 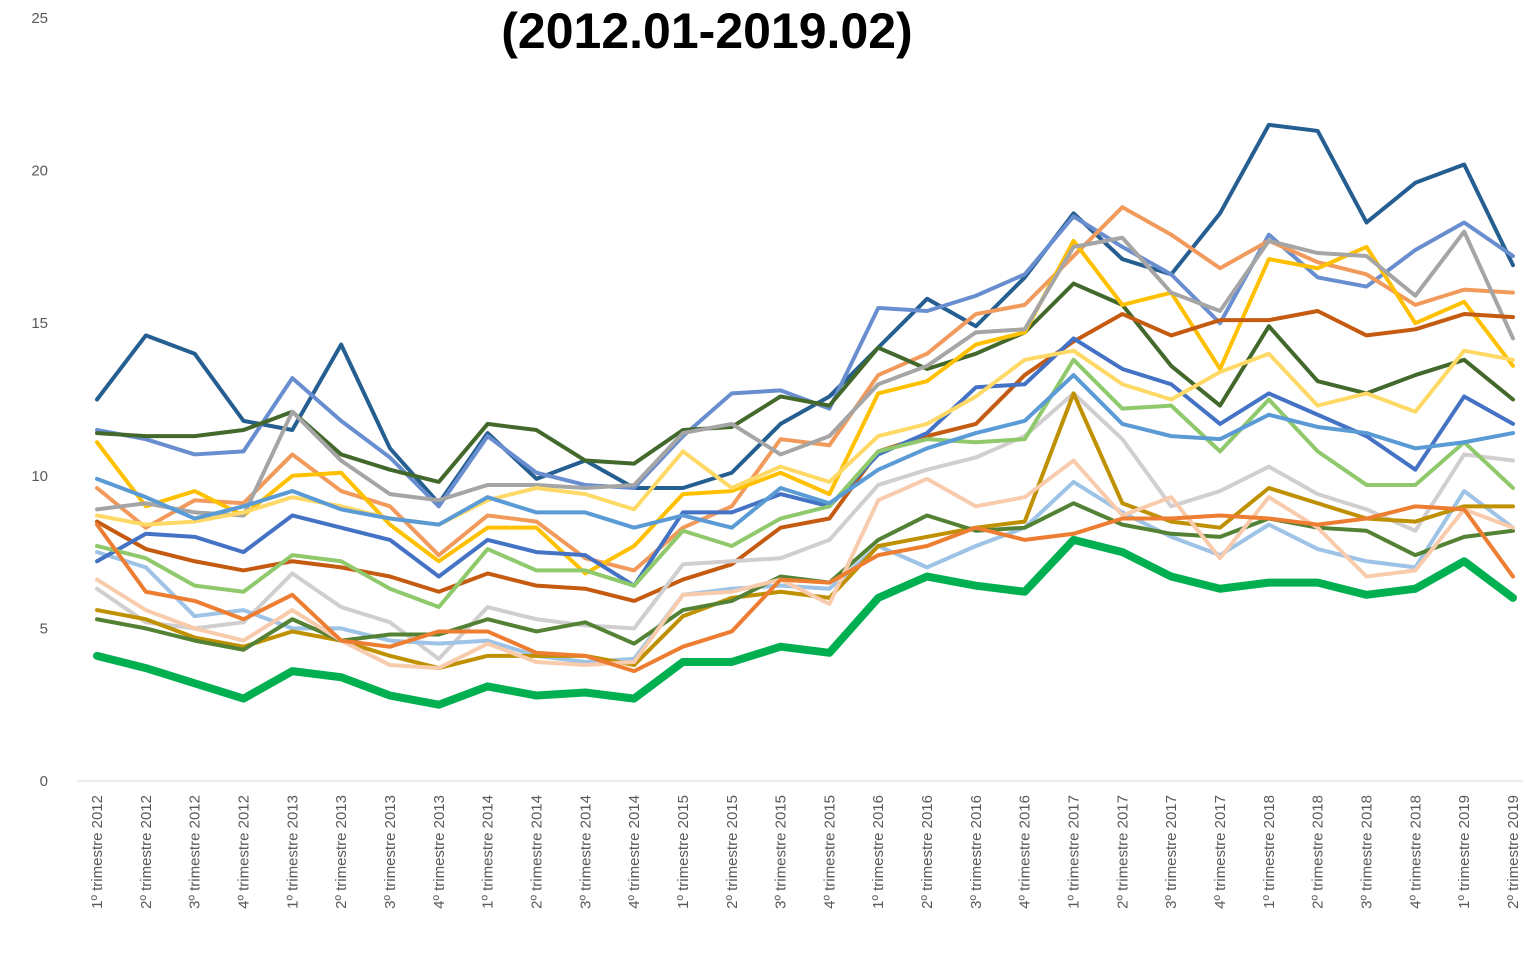 I want to click on x-tick-label: 3º trimestre 2016, so click(x=976, y=852).